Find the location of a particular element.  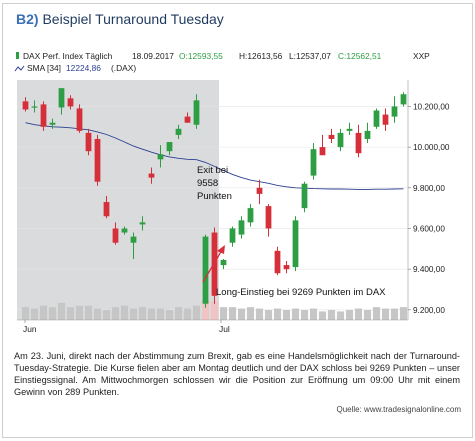

volume-bars is located at coordinates (214, 310).